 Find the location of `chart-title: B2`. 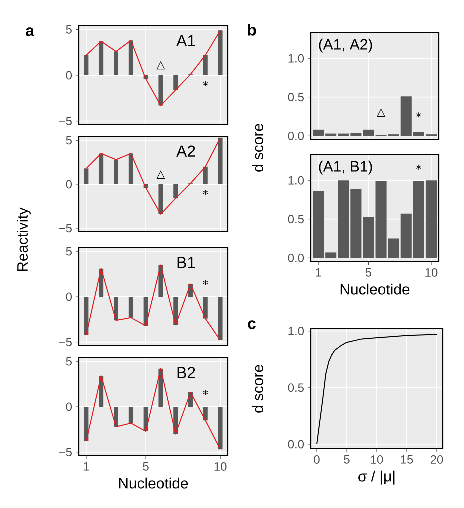

chart-title: B2 is located at coordinates (187, 372).